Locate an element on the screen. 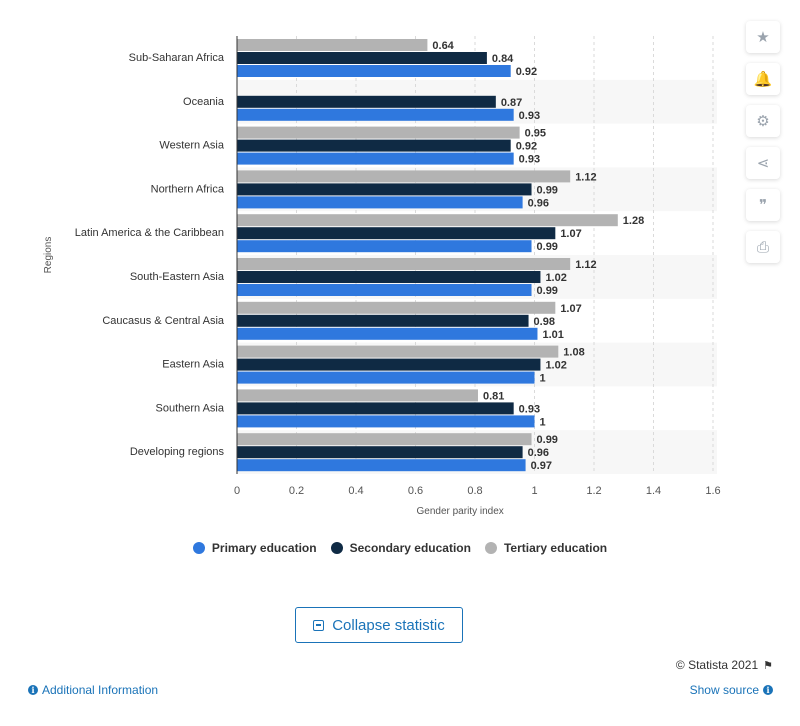 The width and height of the screenshot is (800, 726). x-tick-label: 1.6 is located at coordinates (712, 491).